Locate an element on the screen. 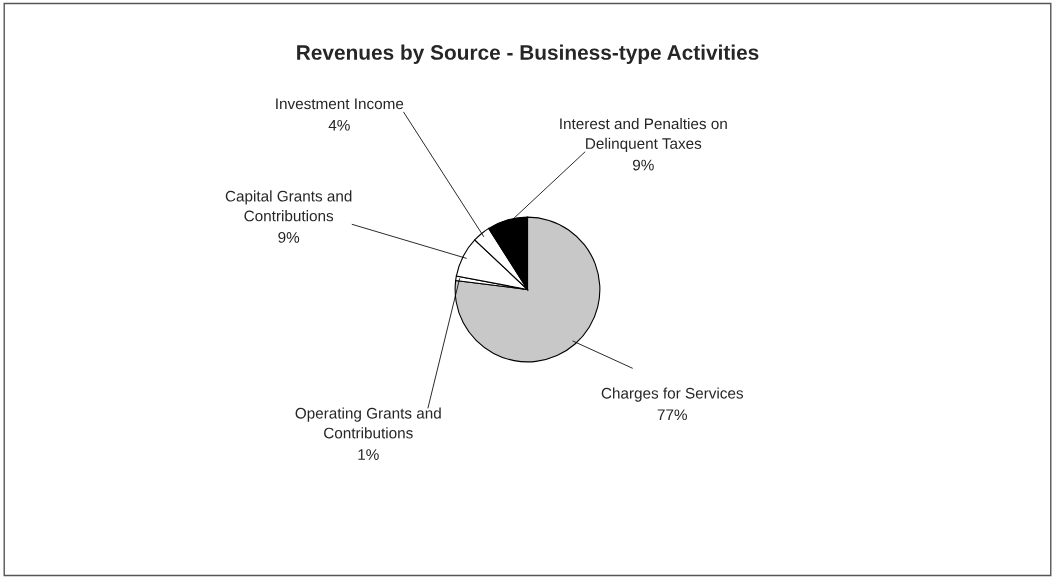  data-label: 4% is located at coordinates (339, 125).